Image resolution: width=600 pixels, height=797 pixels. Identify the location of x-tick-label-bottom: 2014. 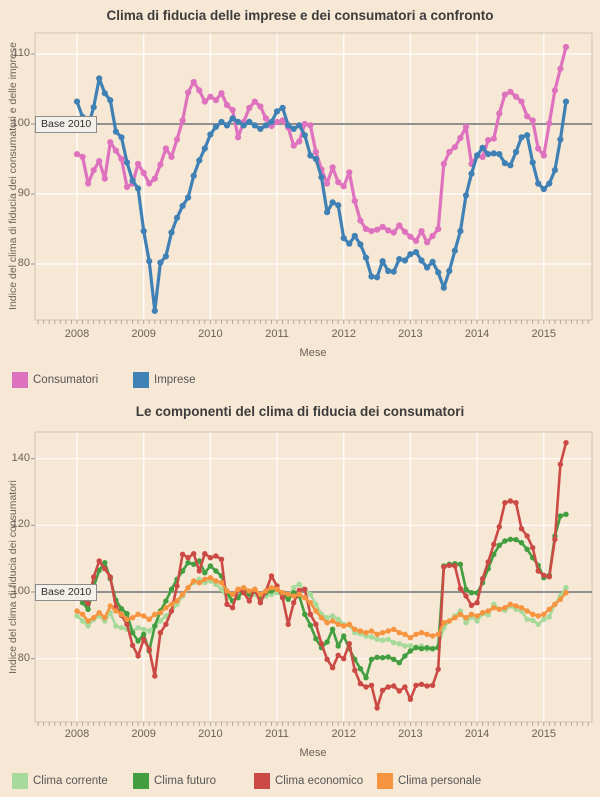
(477, 734).